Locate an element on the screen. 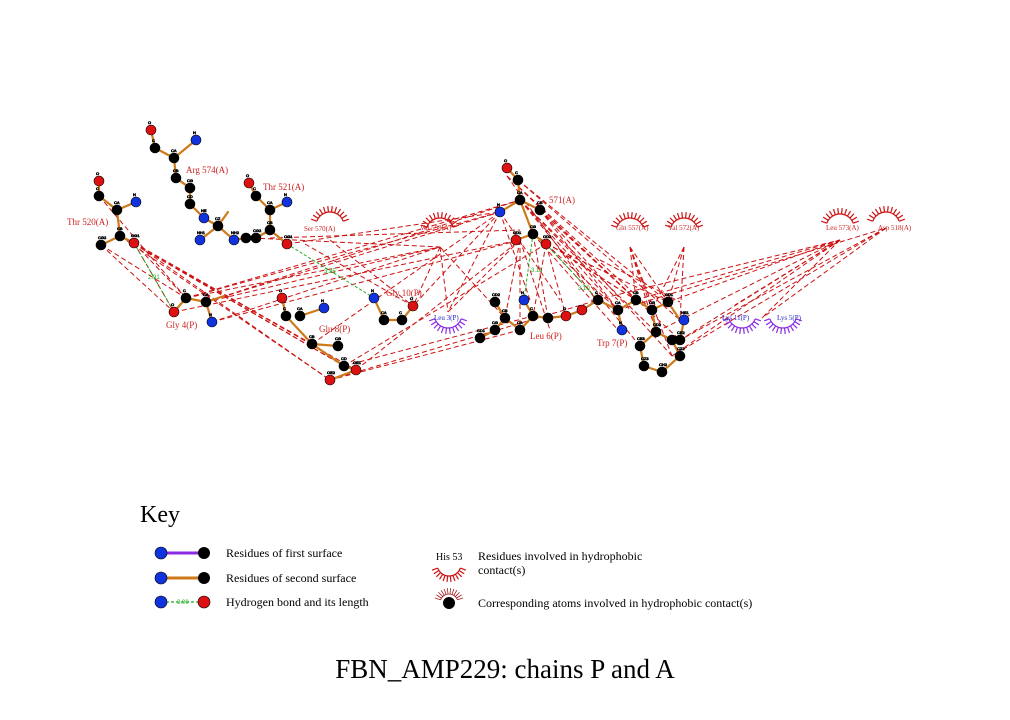 The width and height of the screenshot is (1010, 720). key-hydrophobic-residue-sample: His 53 is located at coordinates (449, 567).